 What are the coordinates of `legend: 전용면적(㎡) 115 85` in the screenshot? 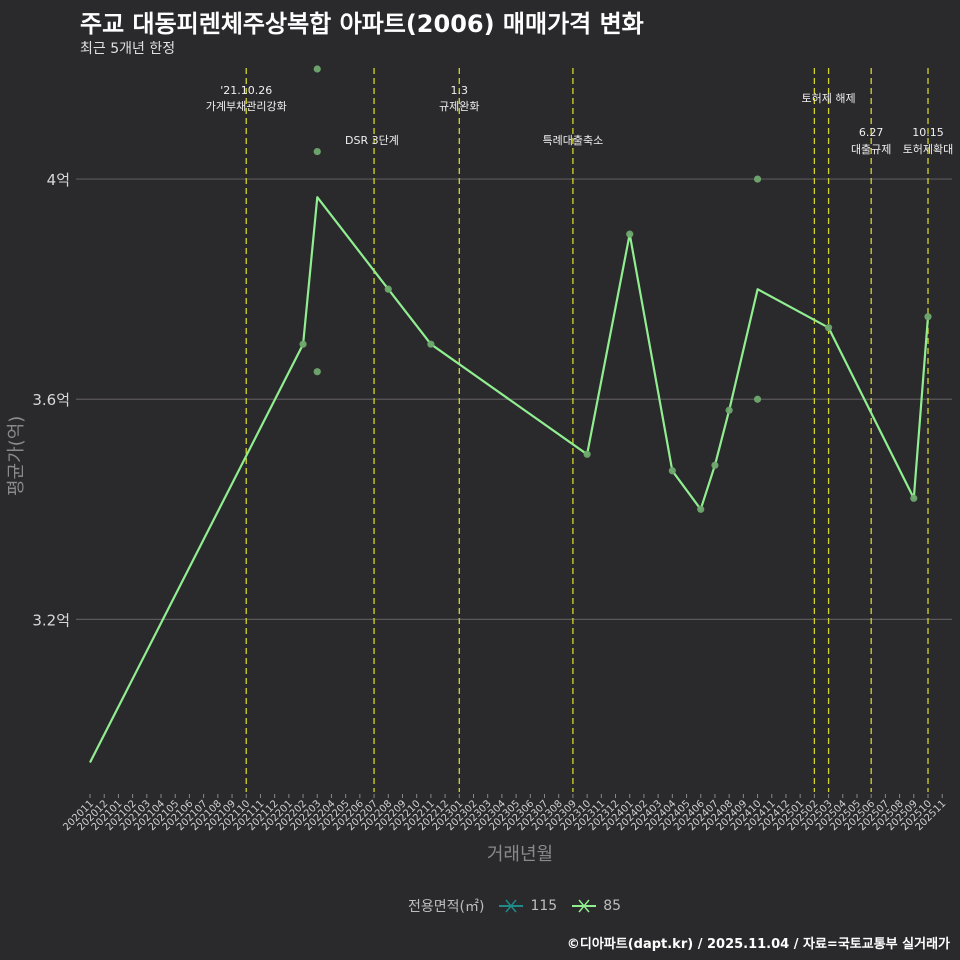 It's located at (514, 906).